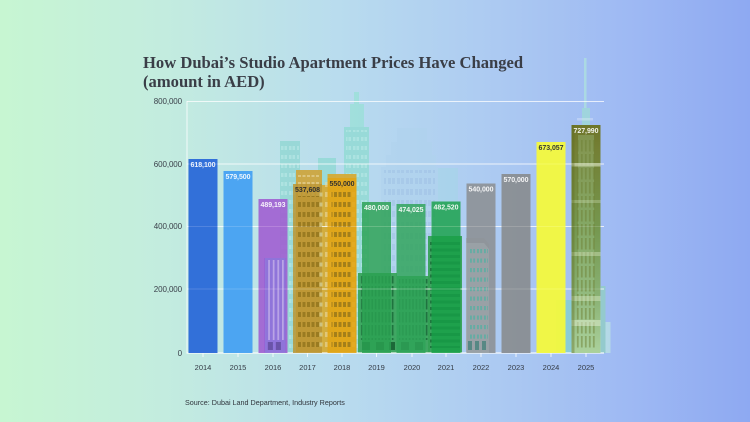 This screenshot has height=422, width=750. Describe the element at coordinates (481, 190) in the screenshot. I see `svg-text: 540,000` at that location.